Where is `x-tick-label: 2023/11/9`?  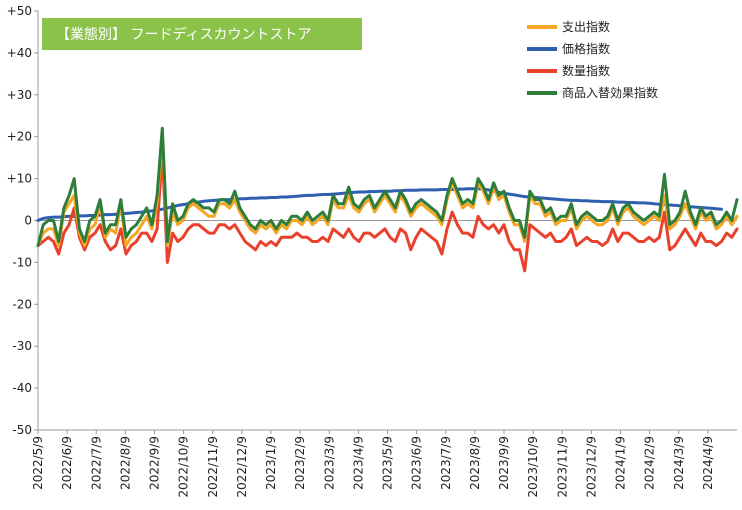
x-tick-label: 2023/11/9 is located at coordinates (562, 467).